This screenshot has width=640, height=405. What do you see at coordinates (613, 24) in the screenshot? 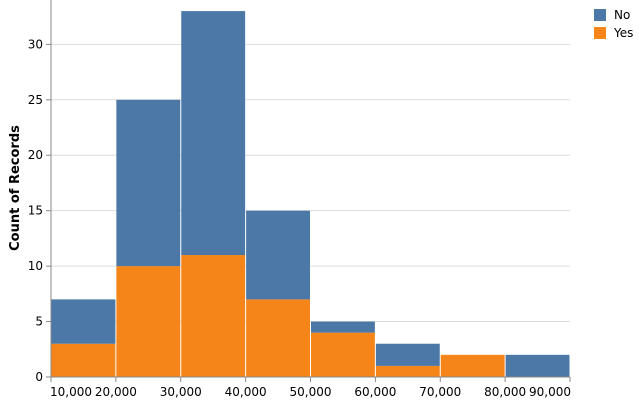
I see `legend: No Yes` at bounding box center [613, 24].